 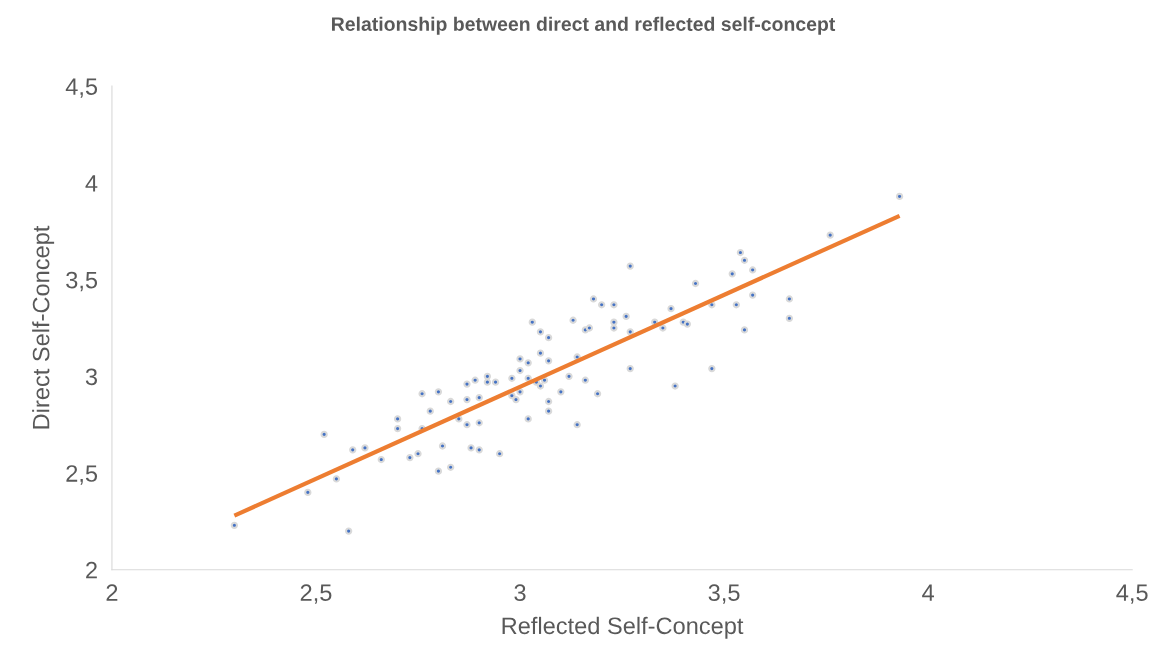 I want to click on y-tick-label: 3,5, so click(x=82, y=281).